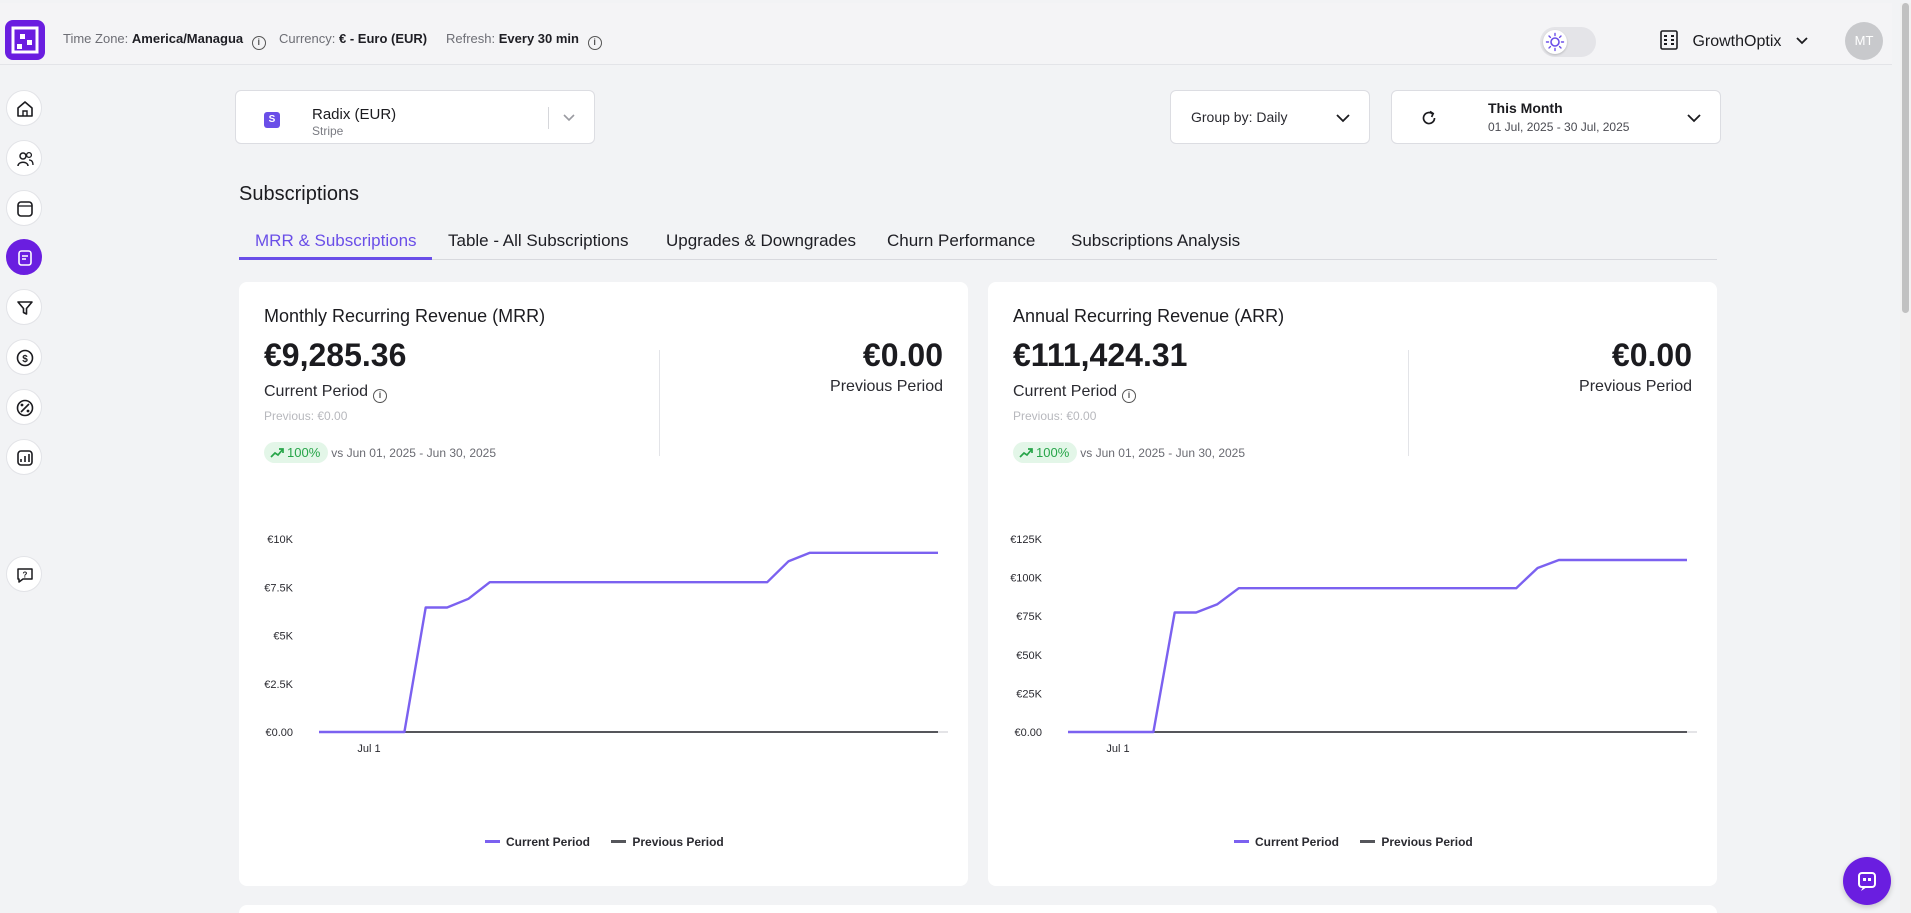 The height and width of the screenshot is (913, 1911). I want to click on chat-icon, so click(1867, 881).